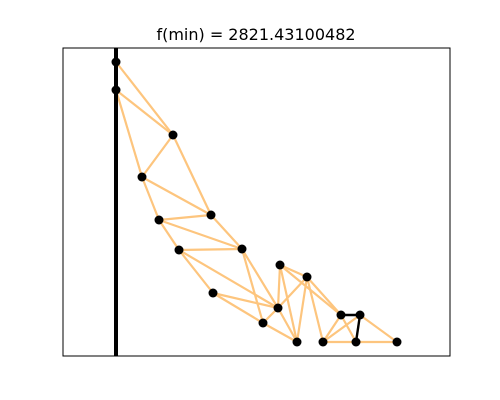 This screenshot has width=500, height=400. What do you see at coordinates (255, 34) in the screenshot?
I see `figure-title: f(min) = 2821.43100482` at bounding box center [255, 34].